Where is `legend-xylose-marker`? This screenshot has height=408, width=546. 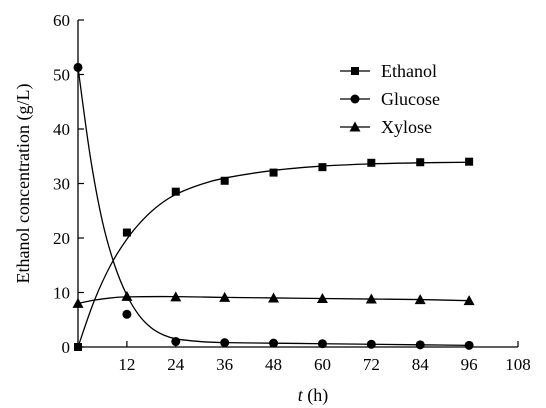
legend-xylose-marker is located at coordinates (355, 126).